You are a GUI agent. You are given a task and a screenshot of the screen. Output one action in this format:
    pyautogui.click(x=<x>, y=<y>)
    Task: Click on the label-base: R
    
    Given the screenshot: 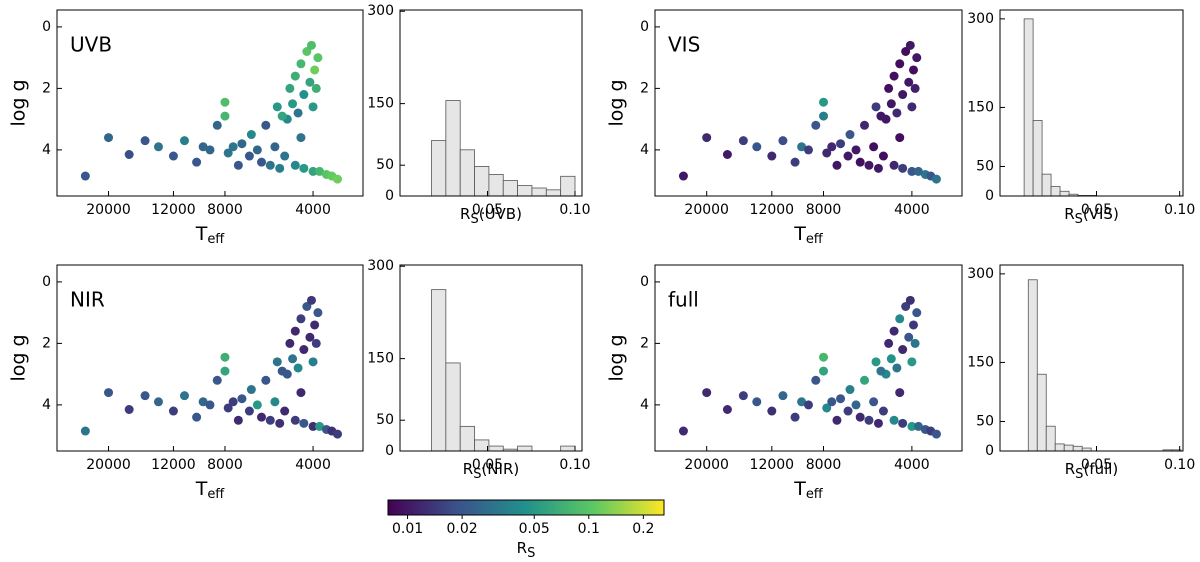 What is the action you would take?
    pyautogui.click(x=1070, y=469)
    